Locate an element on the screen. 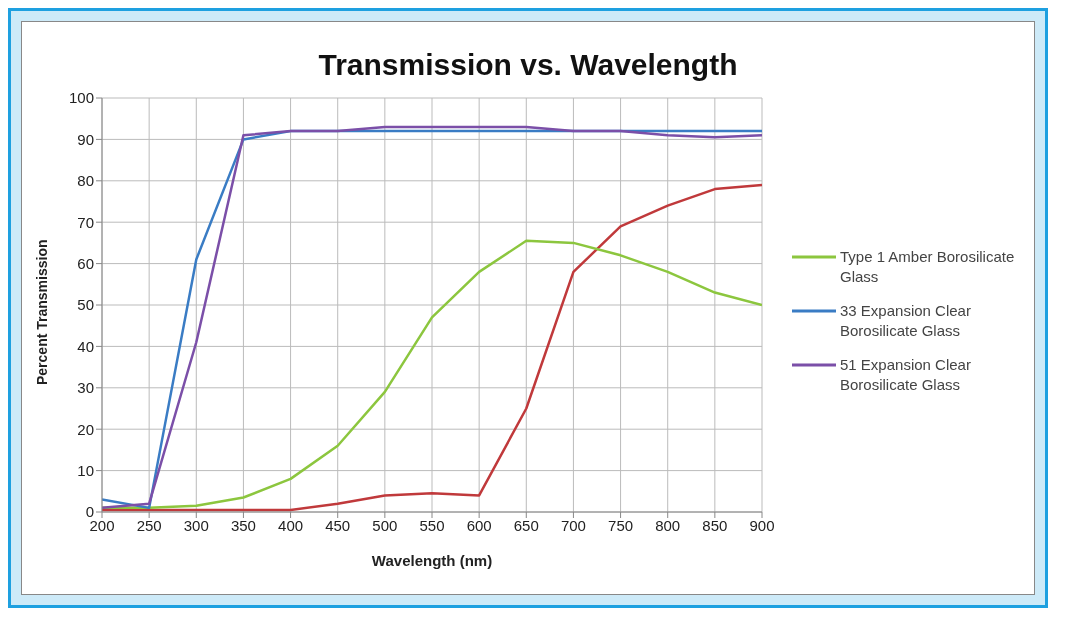 The image size is (1074, 627). x-tick-label: 600 is located at coordinates (479, 525).